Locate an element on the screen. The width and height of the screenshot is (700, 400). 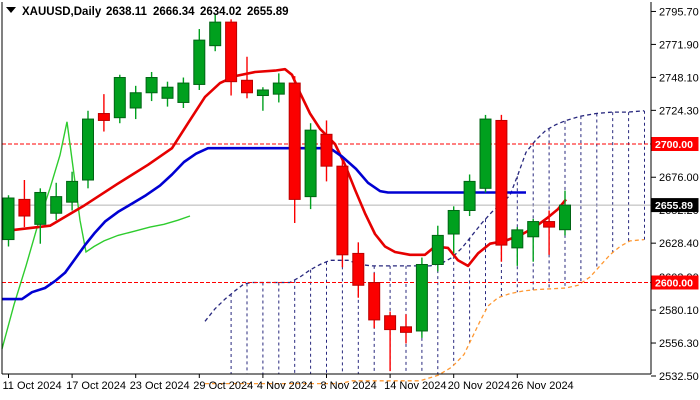
symbol-period-label: XAUUSD,Daily is located at coordinates (62, 12).